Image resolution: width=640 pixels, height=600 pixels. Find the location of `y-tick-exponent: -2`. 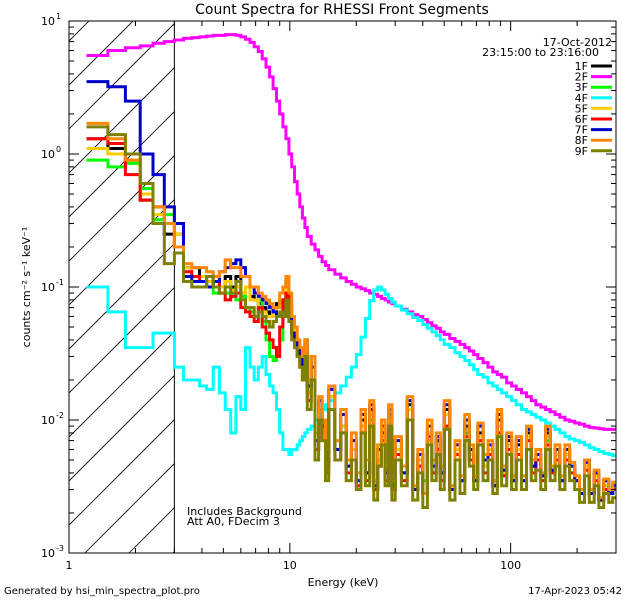

y-tick-exponent: -2 is located at coordinates (60, 415).